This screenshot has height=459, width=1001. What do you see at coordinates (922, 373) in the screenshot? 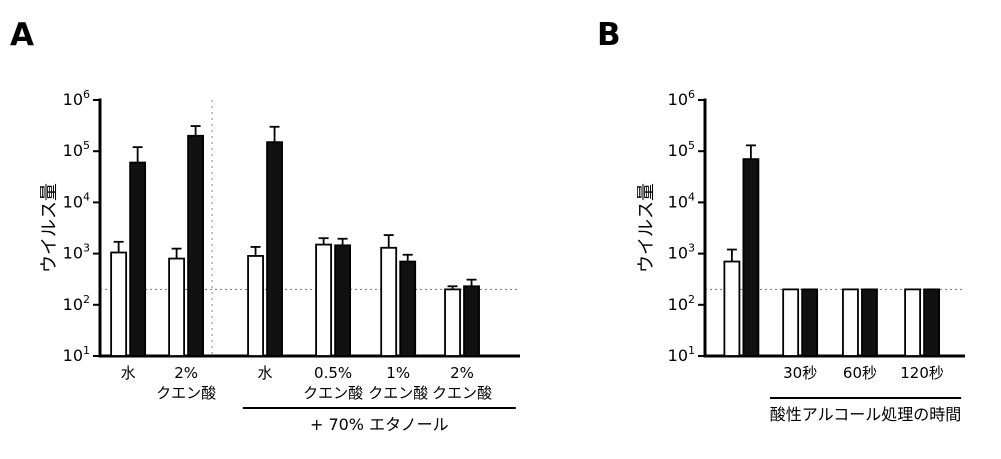
I see `x-category-label: 120秒` at bounding box center [922, 373].